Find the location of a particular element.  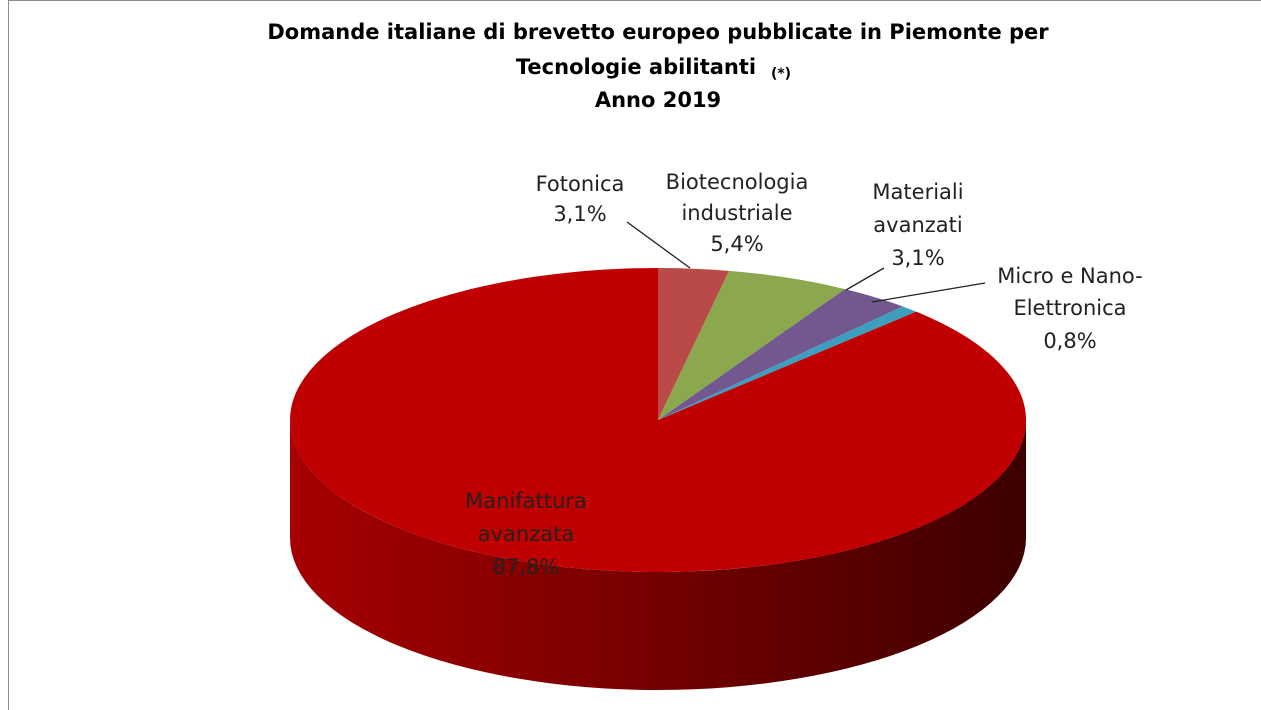

slice-label: Materiali is located at coordinates (917, 192).